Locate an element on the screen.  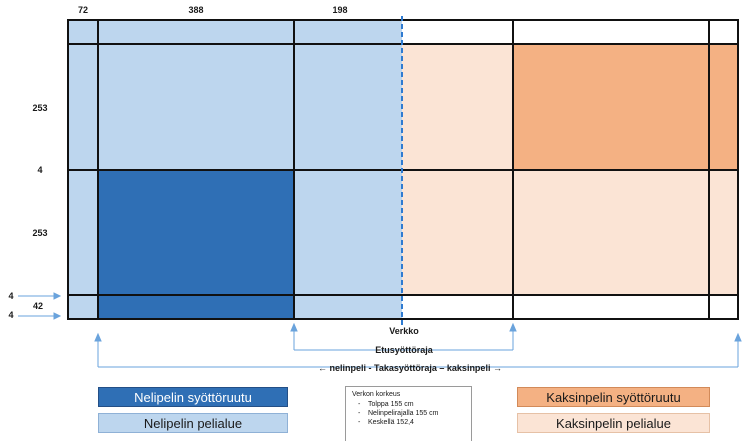
doubles-service-box is located at coordinates (196, 244).